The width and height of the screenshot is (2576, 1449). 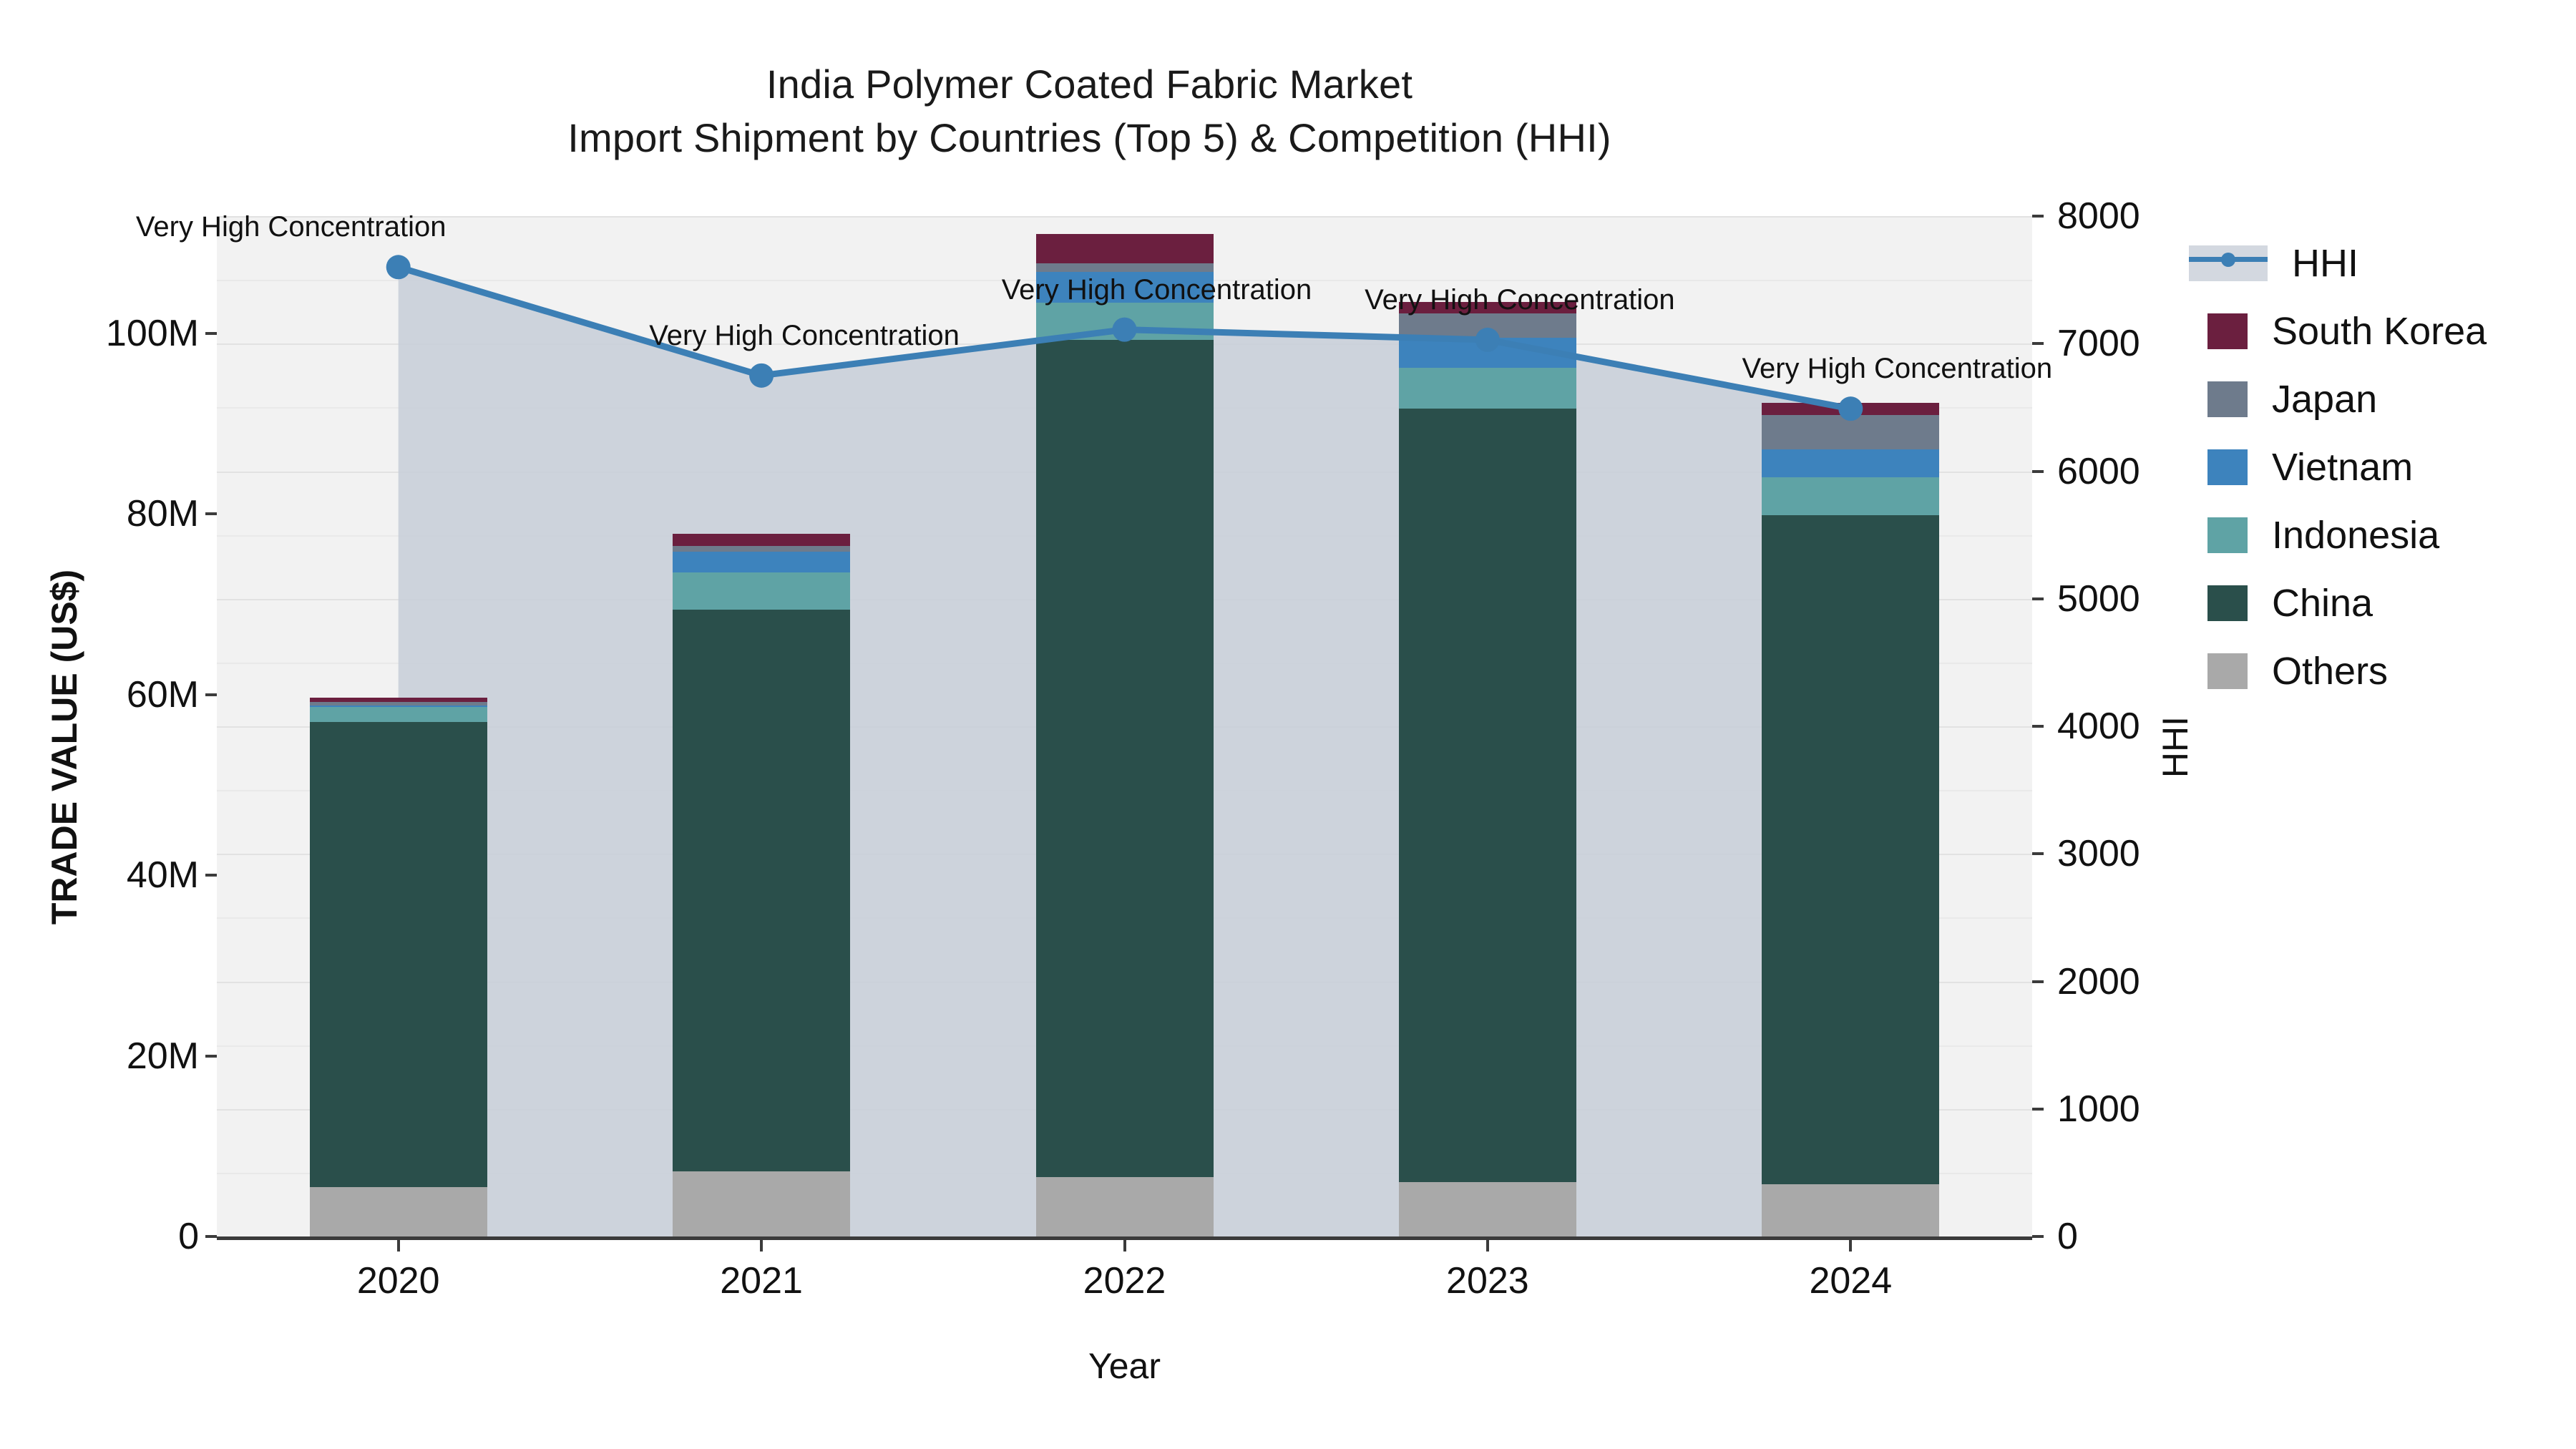 What do you see at coordinates (2098, 1109) in the screenshot?
I see `y-right-tick-label-1000: 1000` at bounding box center [2098, 1109].